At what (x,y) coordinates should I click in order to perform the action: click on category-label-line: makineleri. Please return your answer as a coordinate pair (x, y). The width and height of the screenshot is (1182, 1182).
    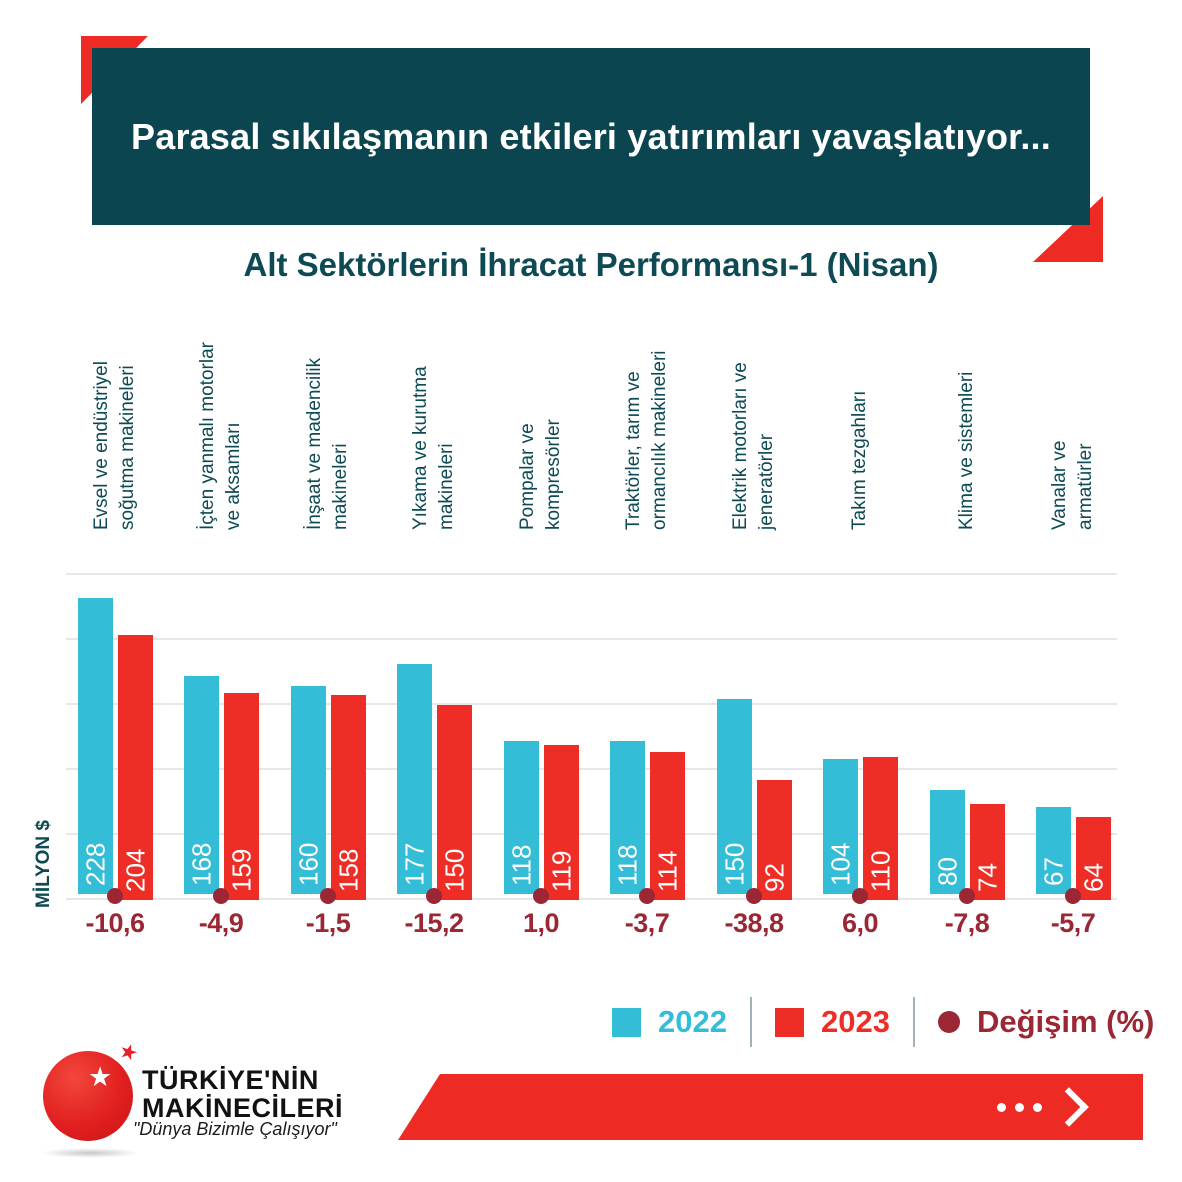
    Looking at the image, I should click on (340, 486).